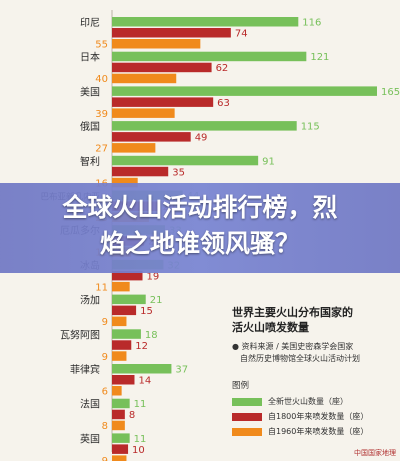 The width and height of the screenshot is (400, 461). Describe the element at coordinates (132, 415) in the screenshot. I see `data-label-since-1800: 8` at that location.